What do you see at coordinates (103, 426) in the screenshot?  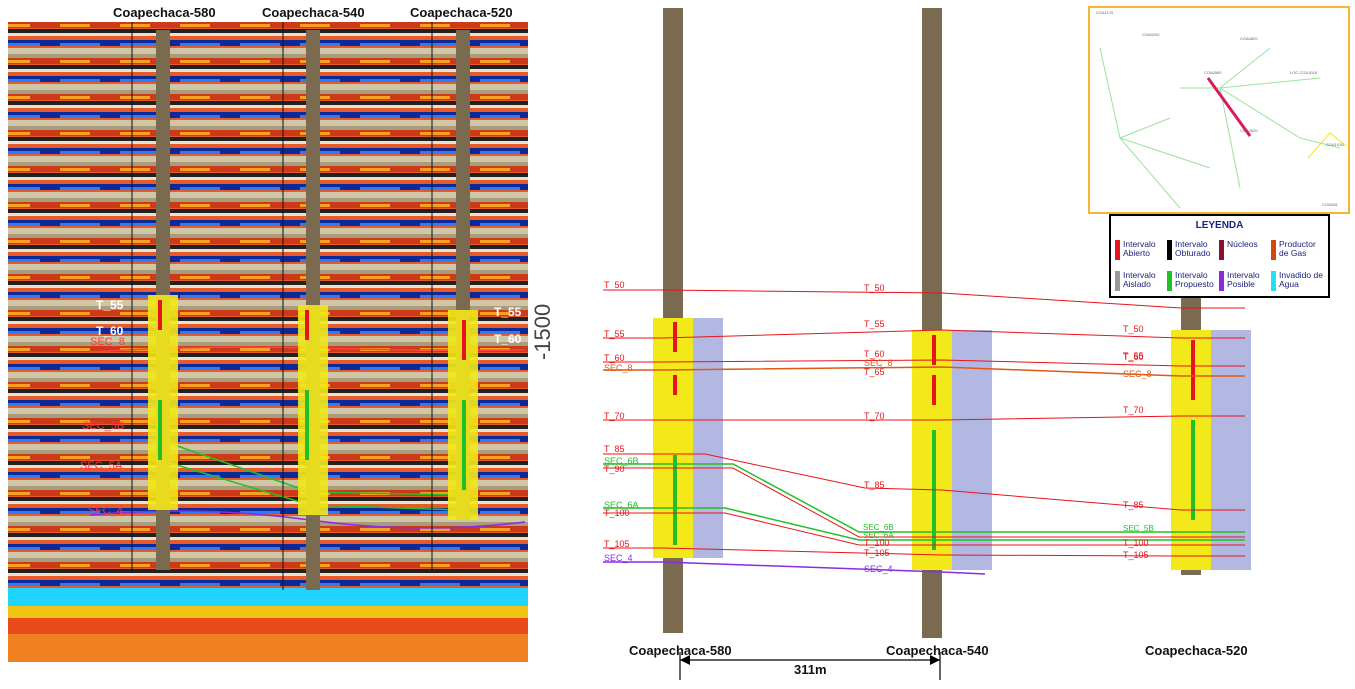 I see `seismic-horizon-label: SEC_5B` at bounding box center [103, 426].